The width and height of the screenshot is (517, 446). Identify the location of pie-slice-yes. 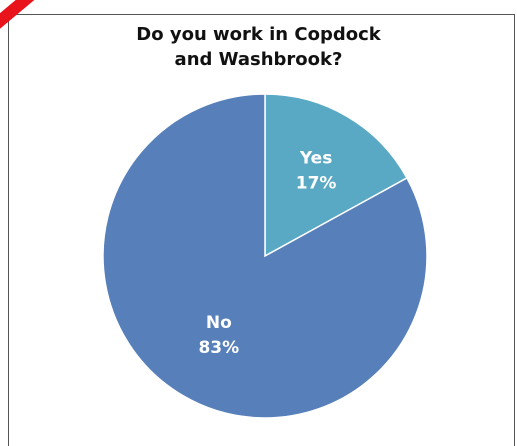
(336, 175).